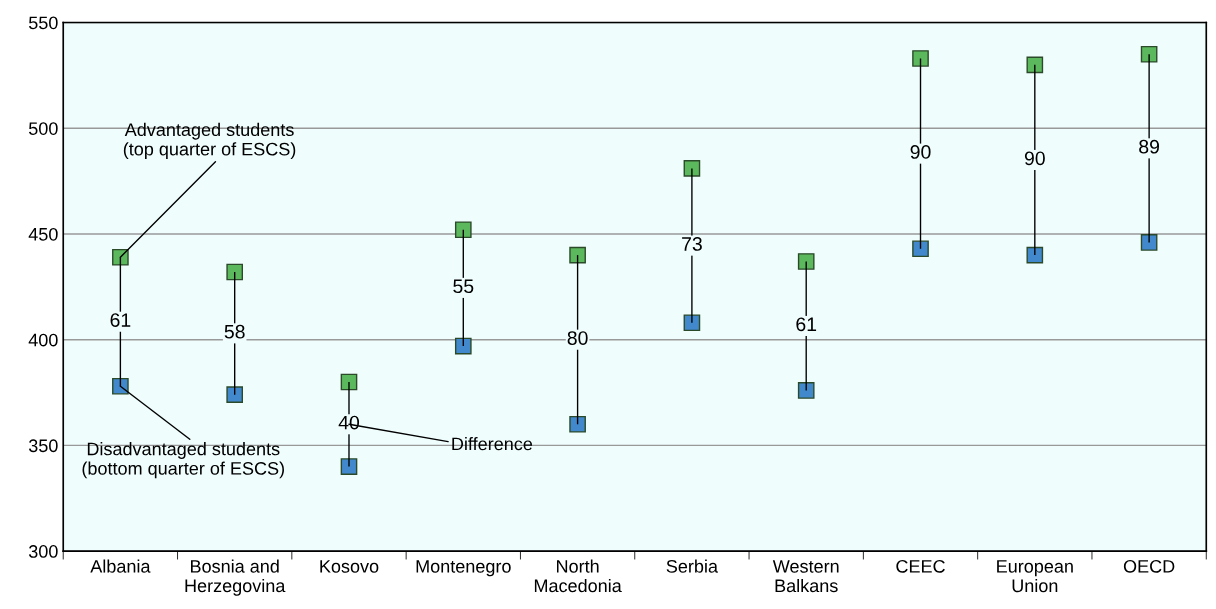  What do you see at coordinates (1035, 576) in the screenshot?
I see `x-tick-label: European Union` at bounding box center [1035, 576].